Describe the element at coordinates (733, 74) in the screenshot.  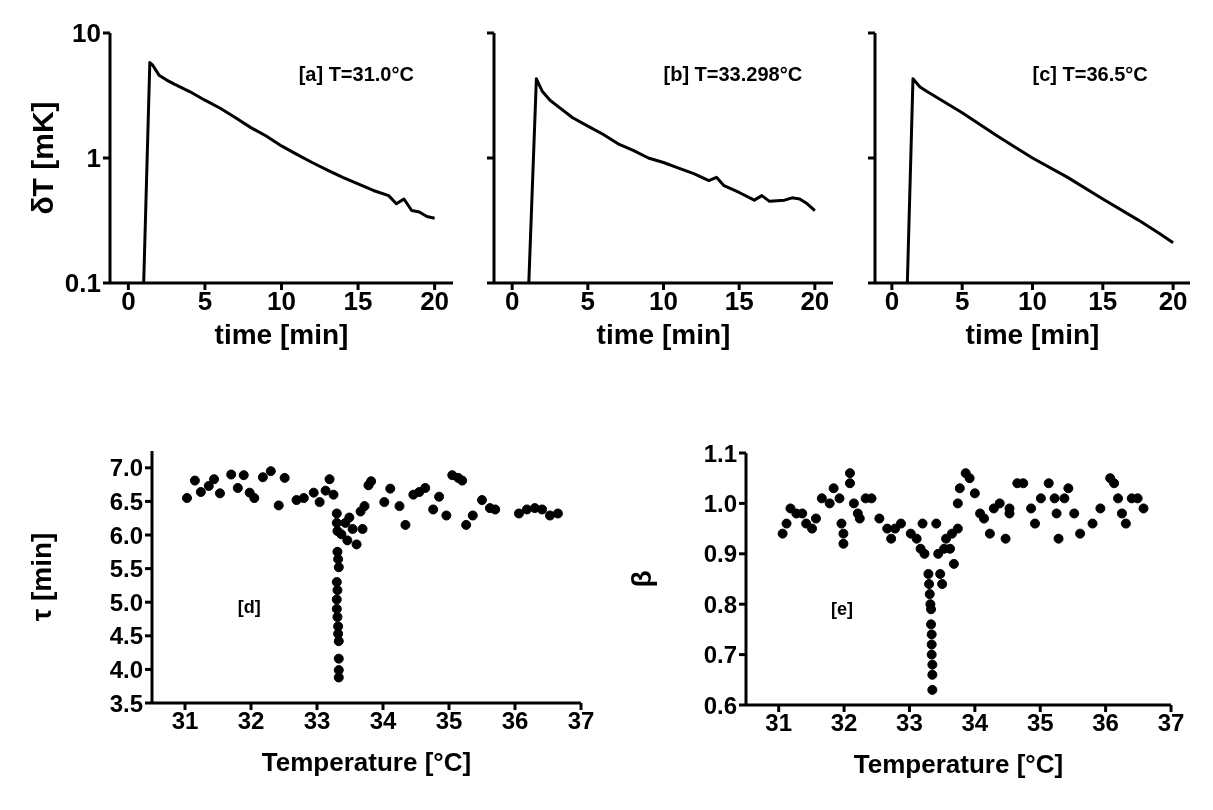
I see `annotation: [b] T=33.298°C` at that location.